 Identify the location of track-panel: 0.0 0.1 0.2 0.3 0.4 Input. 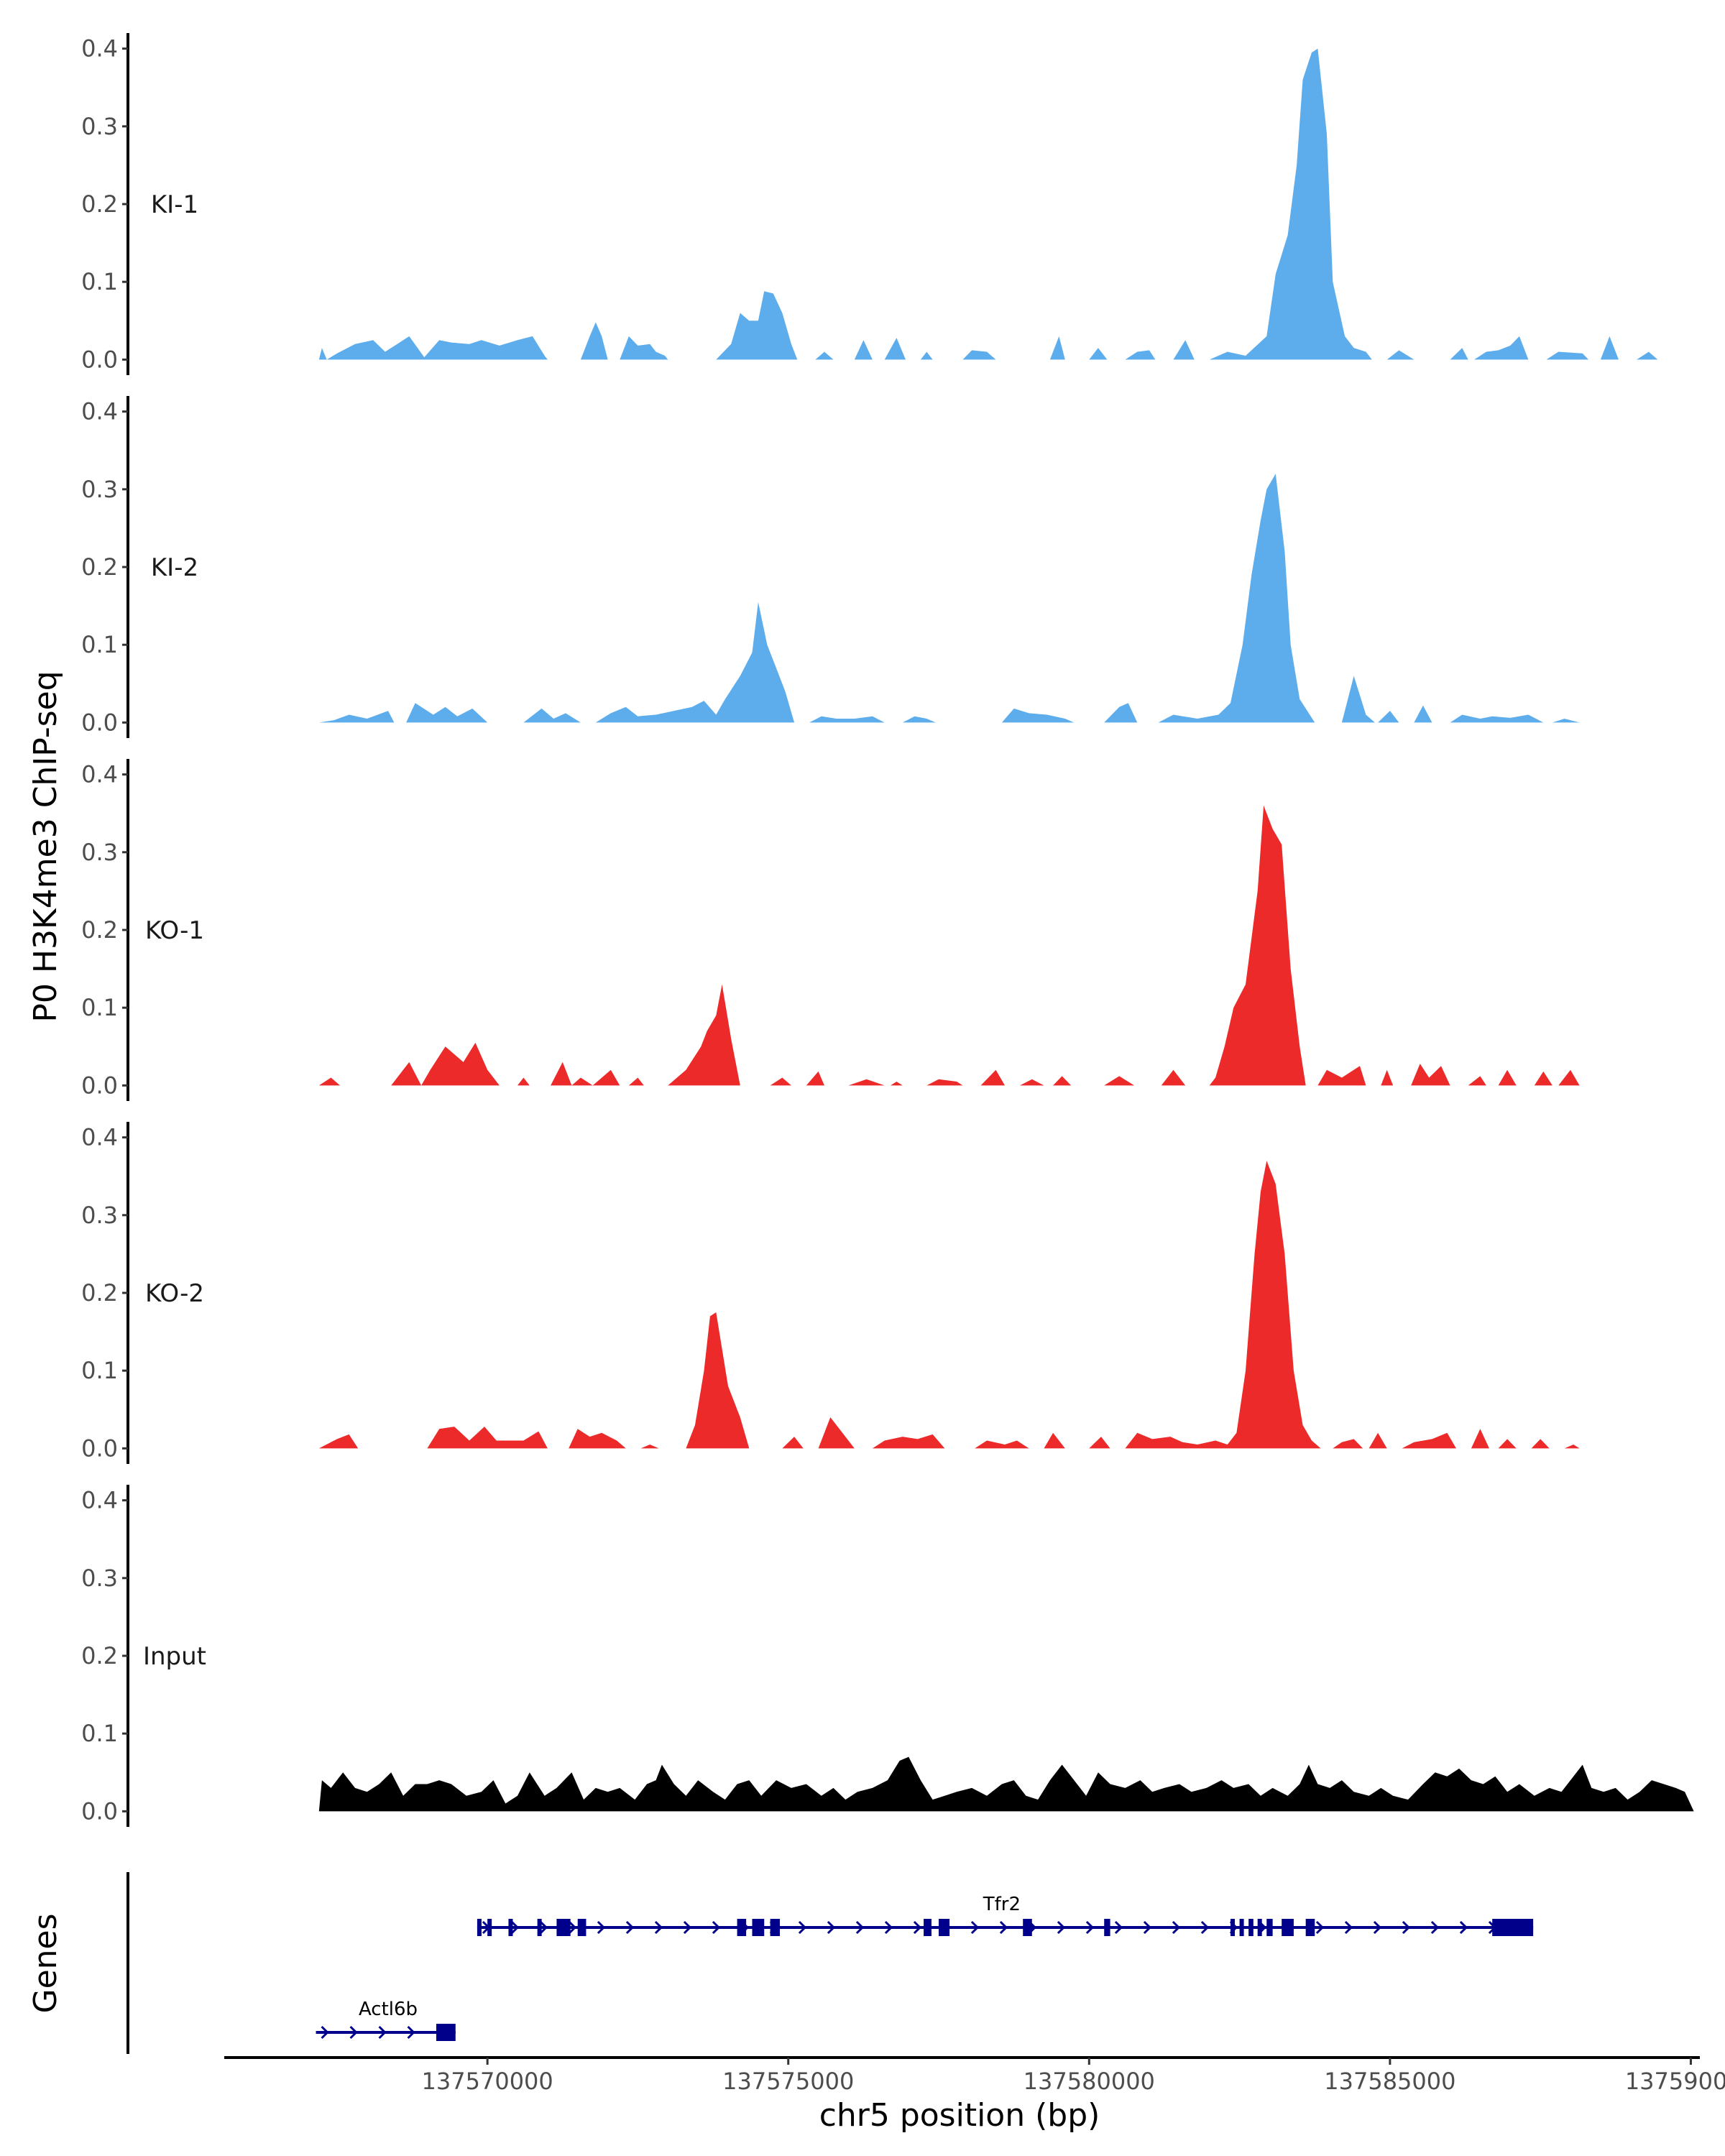
(887, 1656).